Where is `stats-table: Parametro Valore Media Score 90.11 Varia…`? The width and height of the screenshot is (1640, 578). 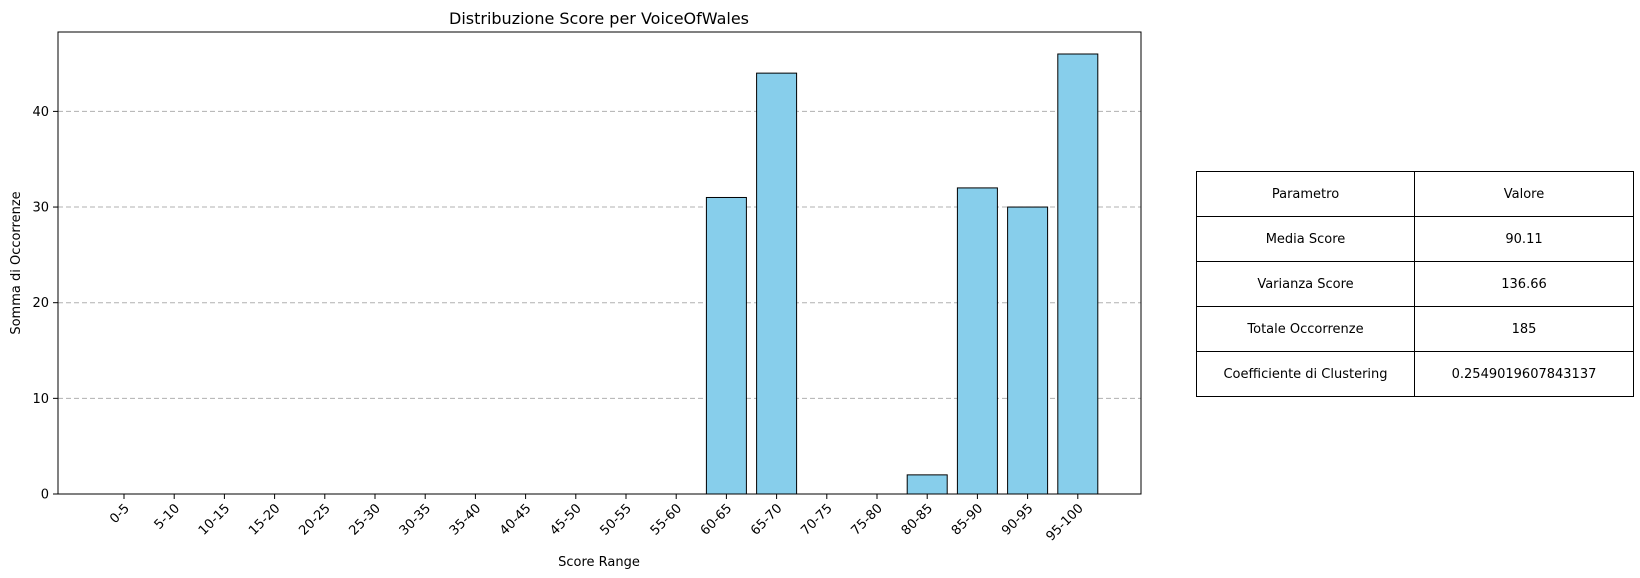 stats-table: Parametro Valore Media Score 90.11 Varia… is located at coordinates (1415, 284).